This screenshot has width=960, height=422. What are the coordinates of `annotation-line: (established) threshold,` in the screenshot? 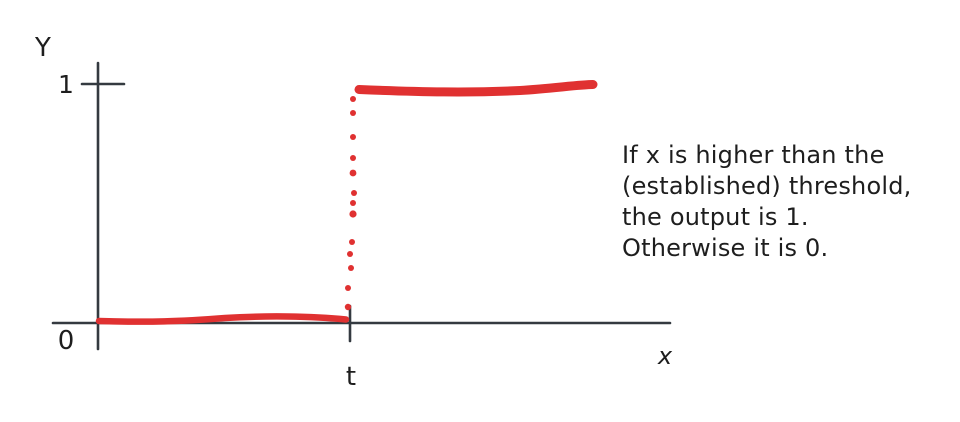 It's located at (767, 186).